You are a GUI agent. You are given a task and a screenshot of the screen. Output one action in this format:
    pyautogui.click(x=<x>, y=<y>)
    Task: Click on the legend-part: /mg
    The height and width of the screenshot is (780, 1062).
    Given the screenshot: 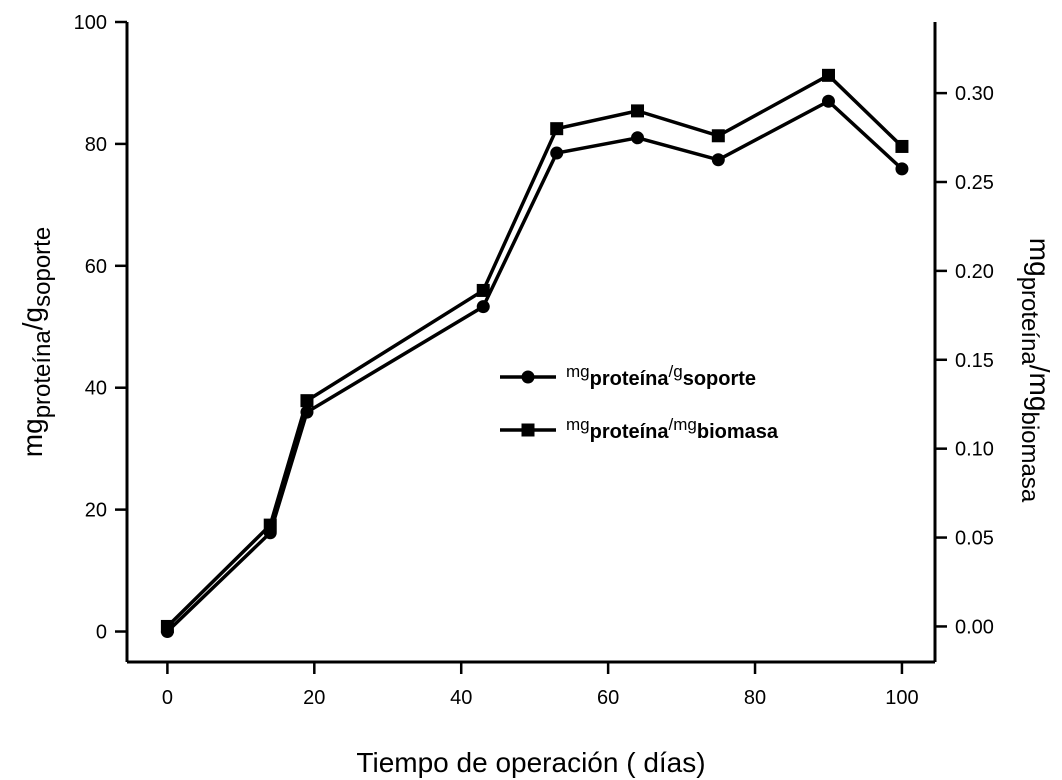 What is the action you would take?
    pyautogui.click(x=683, y=424)
    